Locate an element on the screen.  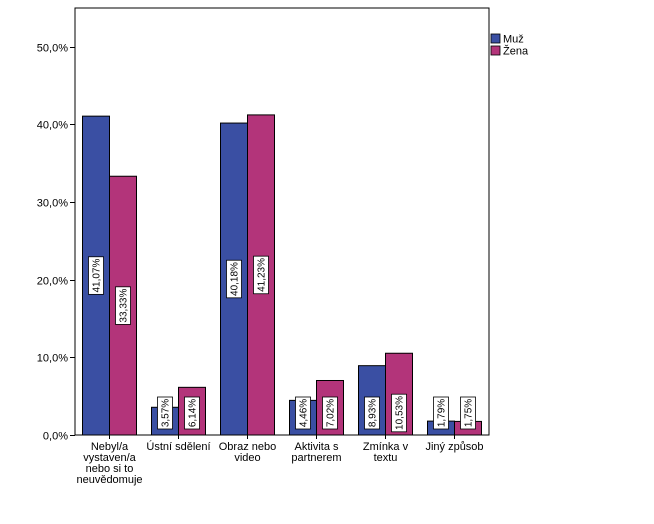
data-label-group: 1,75% is located at coordinates (468, 413).